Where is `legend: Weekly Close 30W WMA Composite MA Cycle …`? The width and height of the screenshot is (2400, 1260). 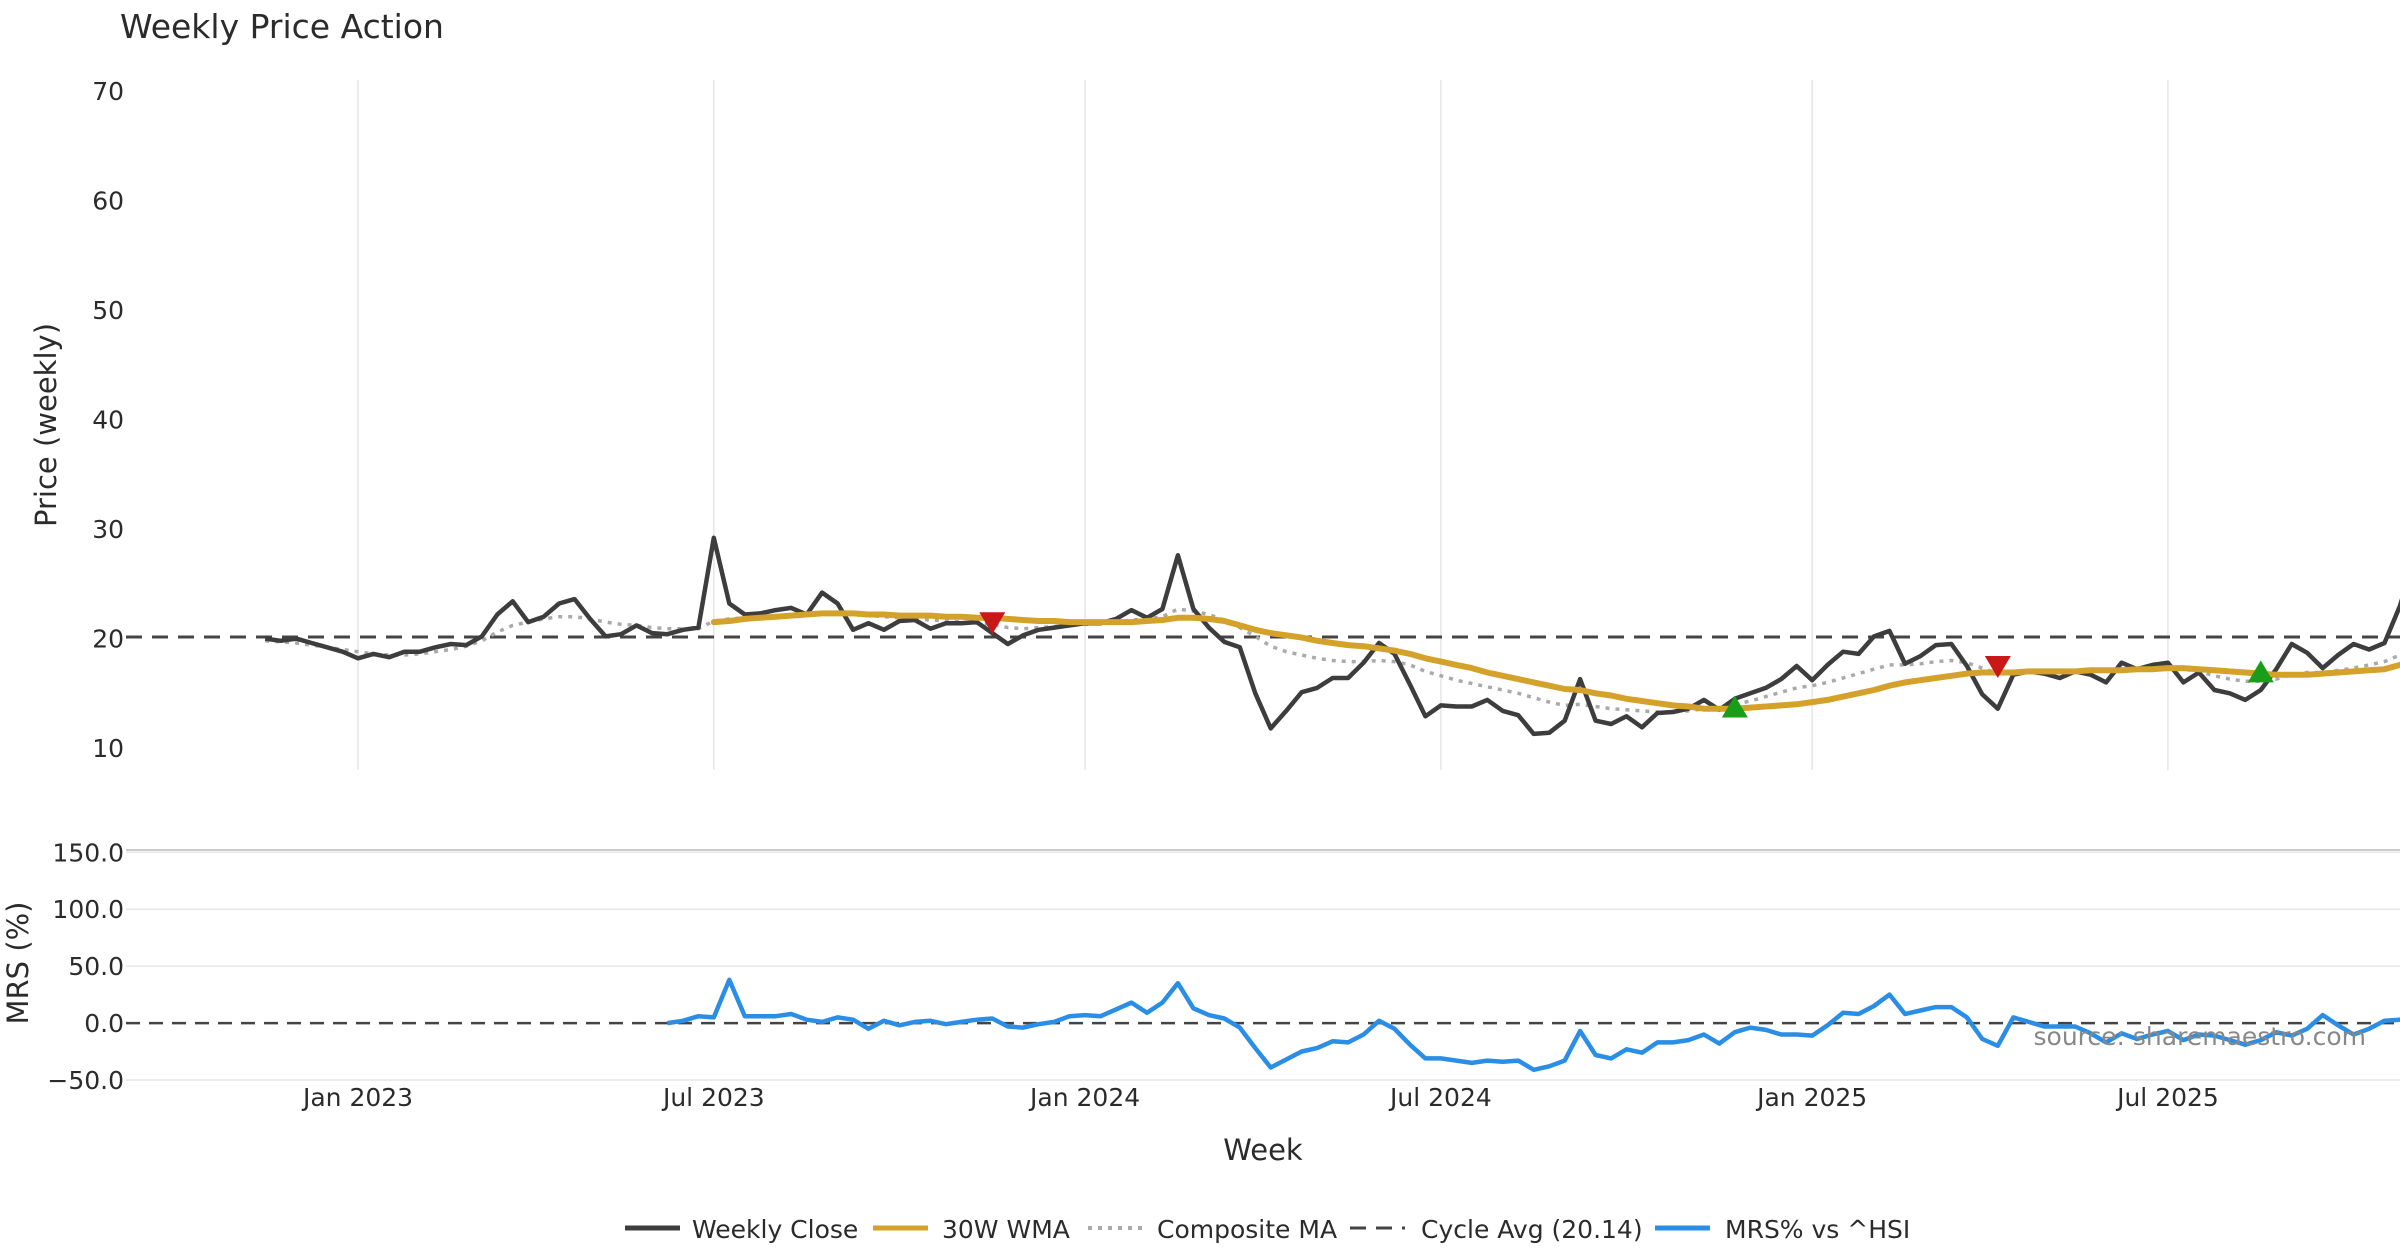
legend: Weekly Close 30W WMA Composite MA Cycle … is located at coordinates (1267, 1229).